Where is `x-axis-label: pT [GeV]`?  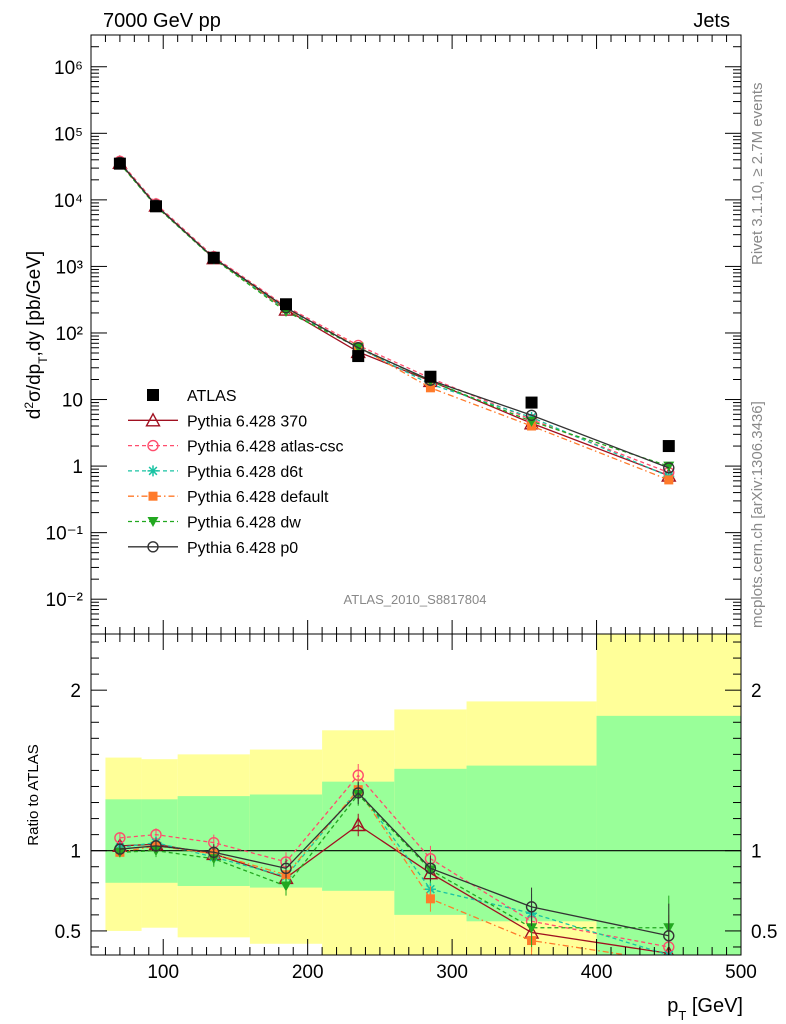 x-axis-label: pT [GeV] is located at coordinates (705, 1009).